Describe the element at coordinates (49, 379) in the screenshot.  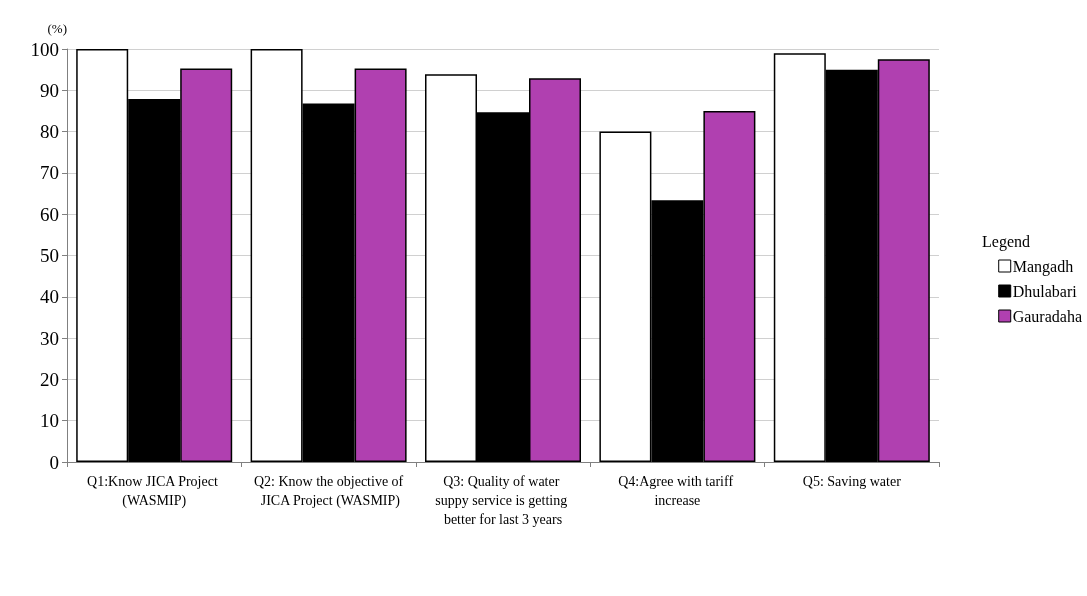
I see `y-tick-label: 20` at that location.